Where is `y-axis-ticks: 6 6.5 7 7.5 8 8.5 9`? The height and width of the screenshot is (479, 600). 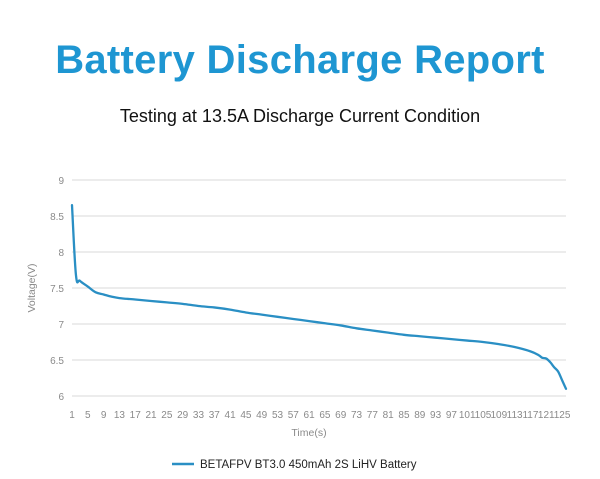 y-axis-ticks: 6 6.5 7 7.5 8 8.5 9 is located at coordinates (57, 289).